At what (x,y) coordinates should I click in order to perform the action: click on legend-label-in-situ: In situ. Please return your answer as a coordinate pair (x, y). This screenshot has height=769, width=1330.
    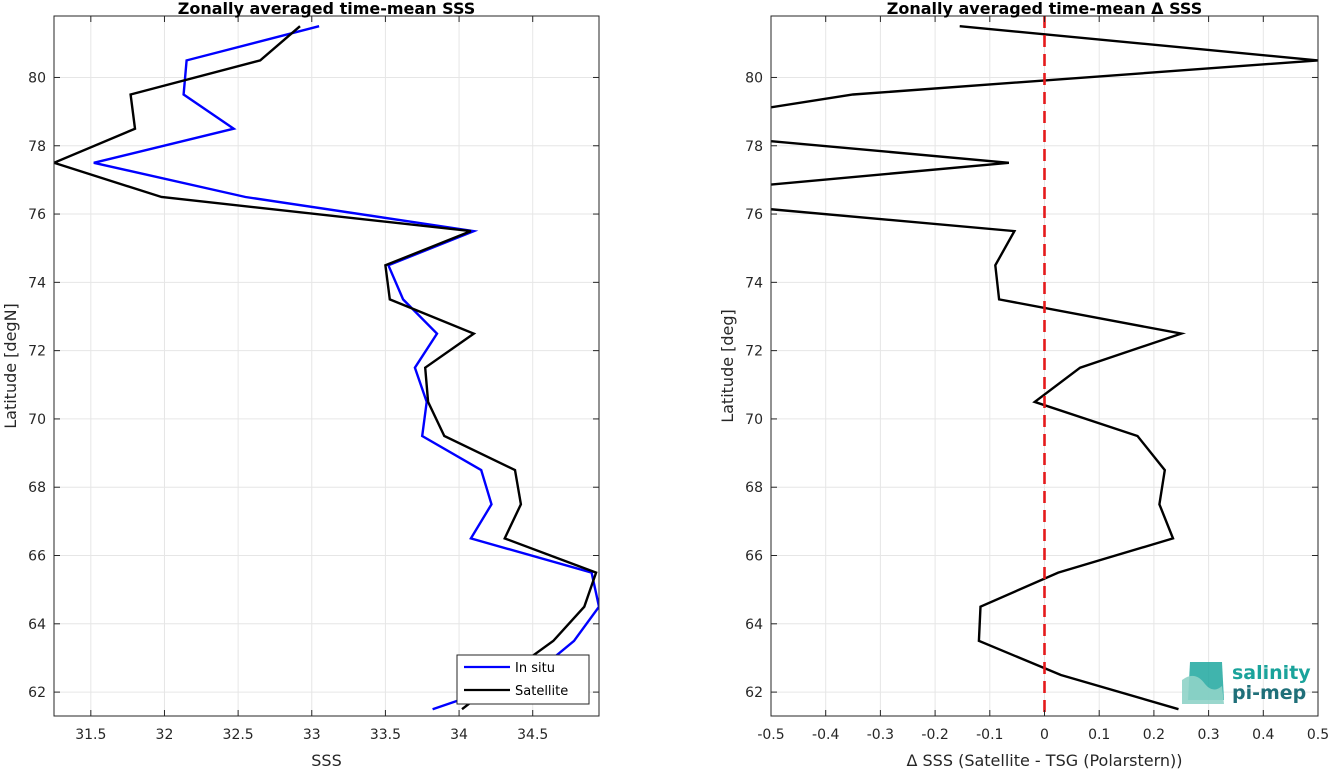
    Looking at the image, I should click on (535, 668).